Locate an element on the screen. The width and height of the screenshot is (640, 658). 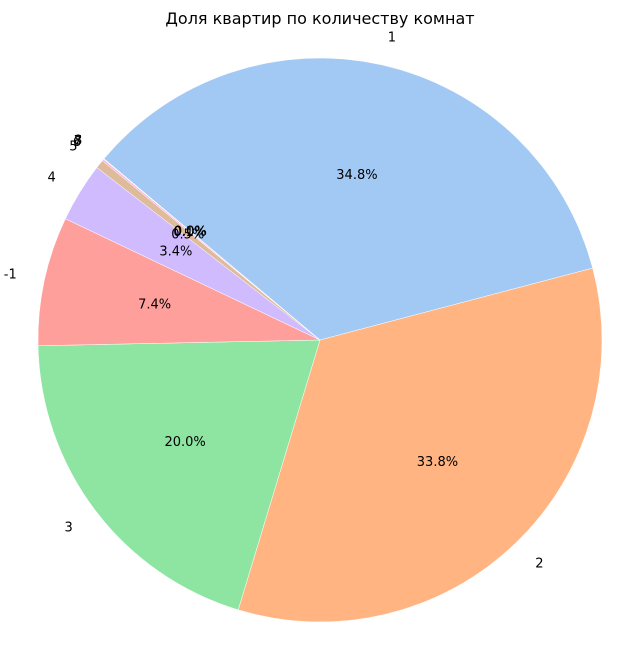
category-label-7: 7 is located at coordinates (78, 141).